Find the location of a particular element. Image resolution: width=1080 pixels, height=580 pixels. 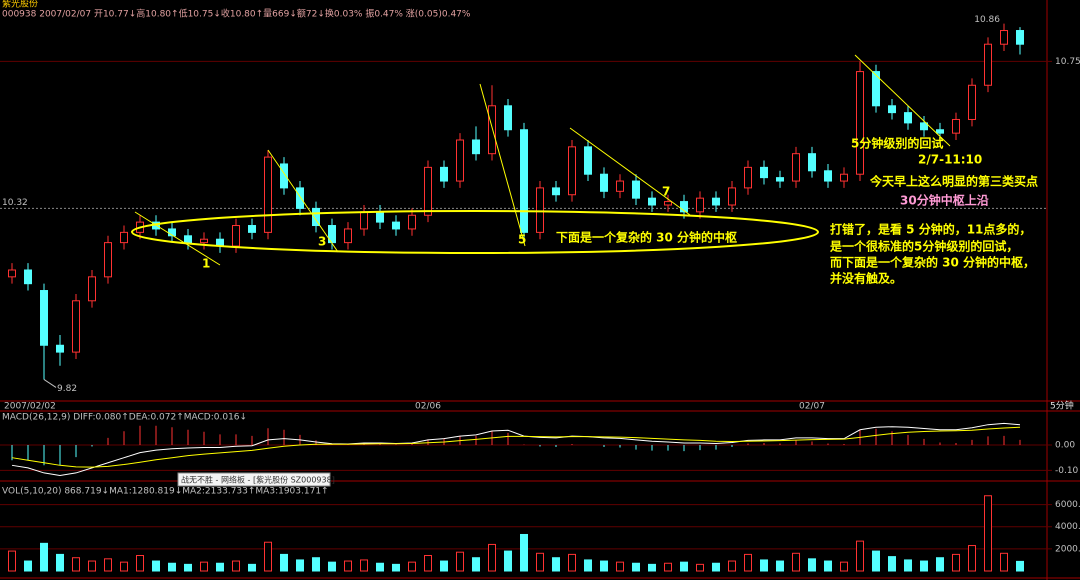

wave-label: 3 is located at coordinates (322, 242).